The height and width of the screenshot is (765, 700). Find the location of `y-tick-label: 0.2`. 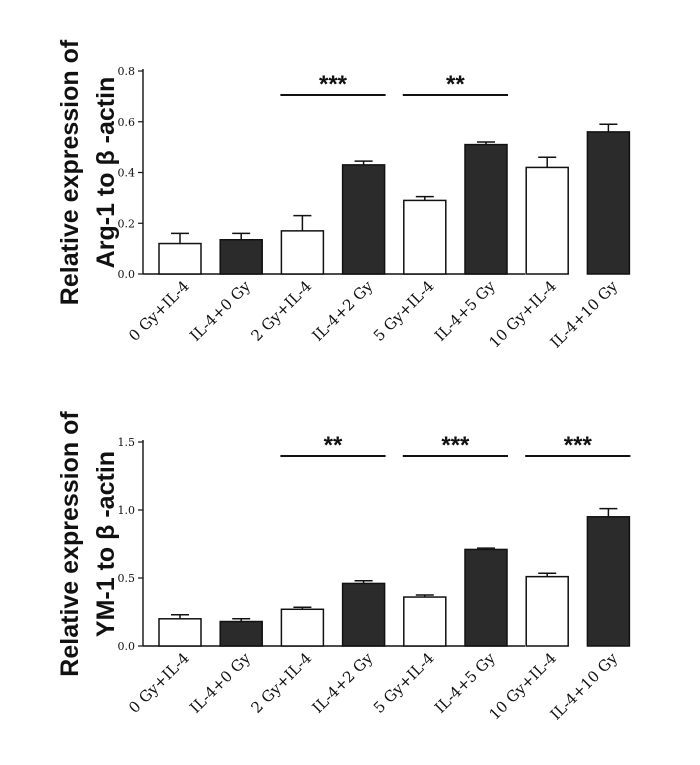

y-tick-label: 0.2 is located at coordinates (127, 223).